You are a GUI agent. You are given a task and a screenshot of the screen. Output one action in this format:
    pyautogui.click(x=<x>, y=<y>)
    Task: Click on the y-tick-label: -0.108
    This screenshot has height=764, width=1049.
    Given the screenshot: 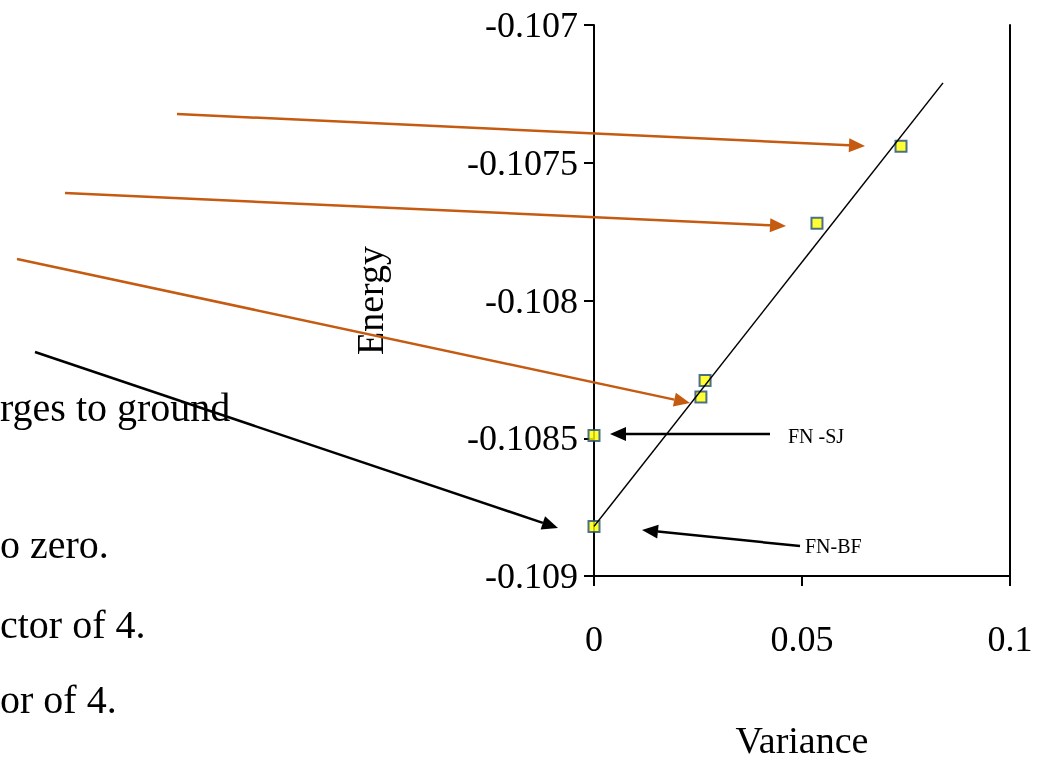 What is the action you would take?
    pyautogui.click(x=531, y=300)
    